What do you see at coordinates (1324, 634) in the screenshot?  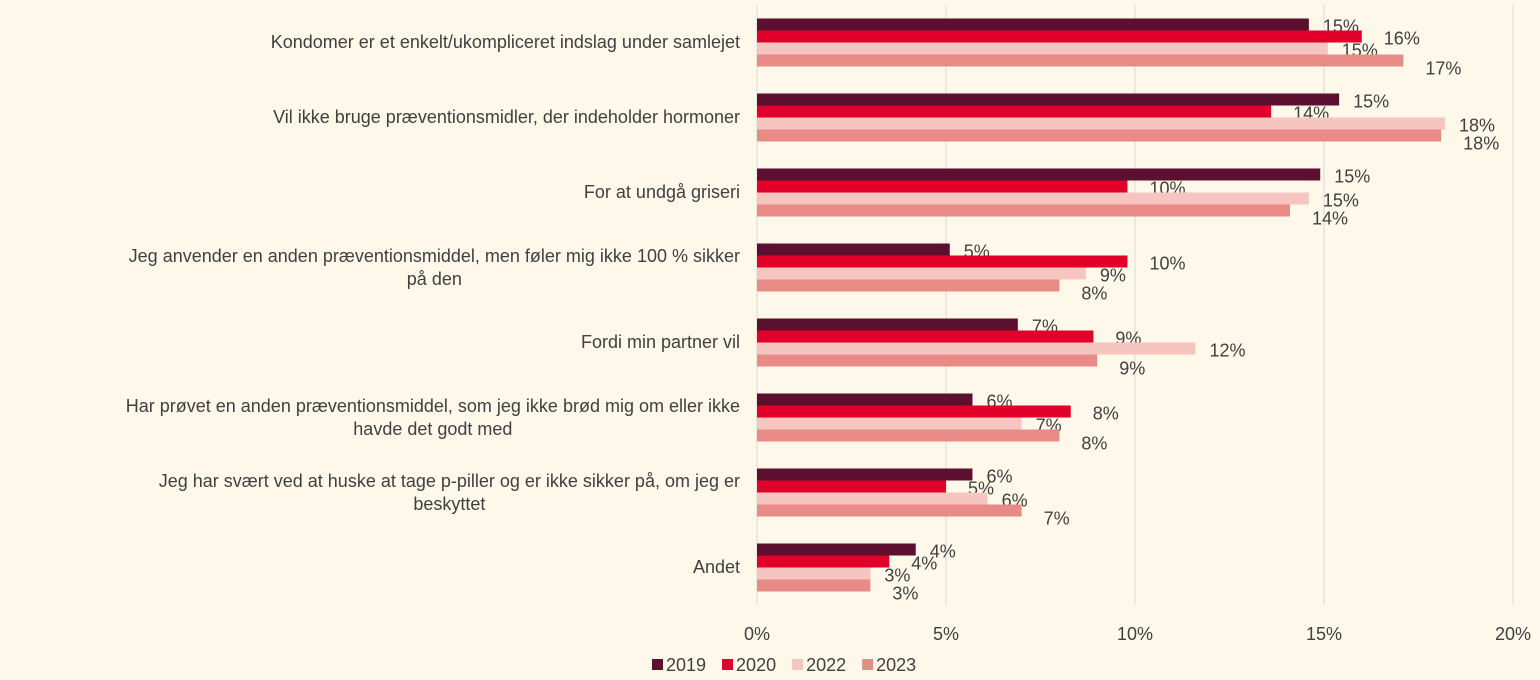 I see `x-tick-label: 15%` at bounding box center [1324, 634].